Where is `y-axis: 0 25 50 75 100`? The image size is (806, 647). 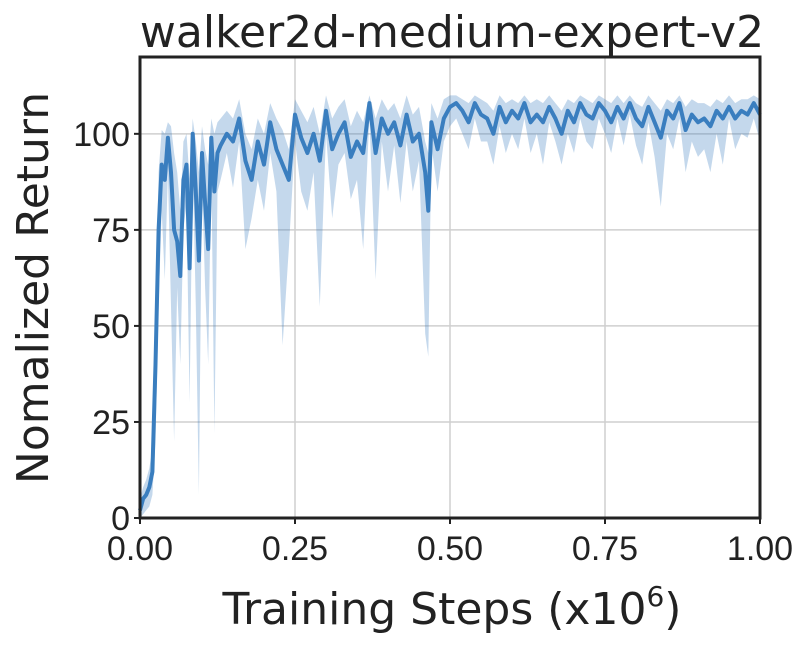 y-axis: 0 25 50 75 100 is located at coordinates (106, 327).